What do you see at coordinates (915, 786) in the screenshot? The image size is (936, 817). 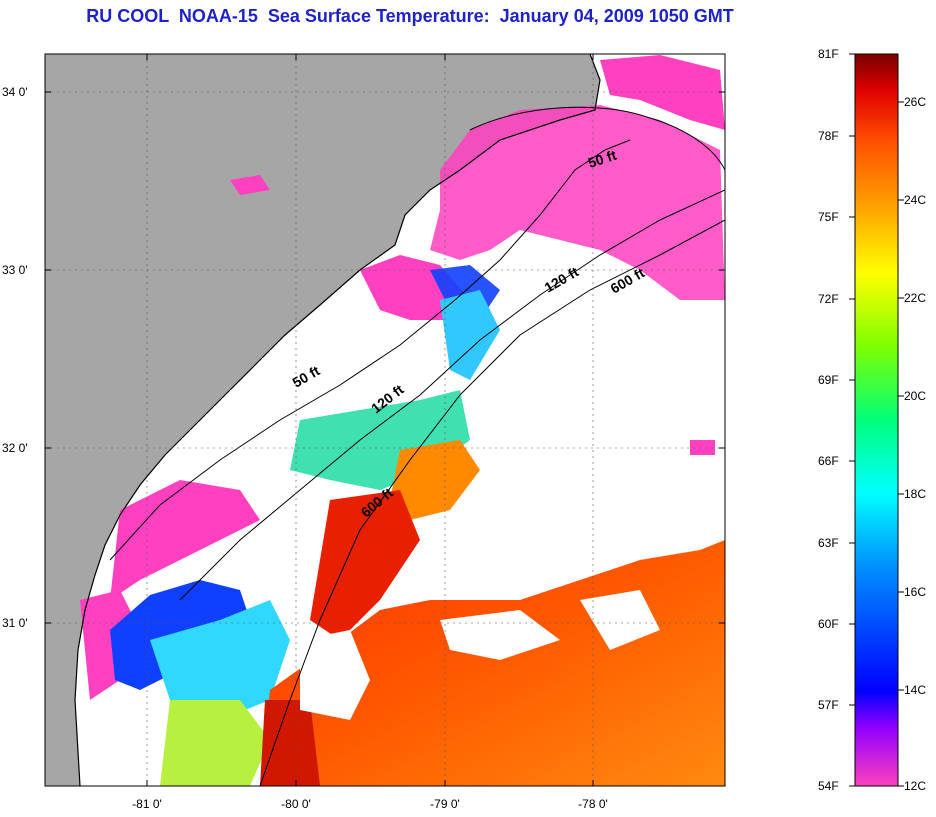 I see `colorbar-c-label: 12C` at bounding box center [915, 786].